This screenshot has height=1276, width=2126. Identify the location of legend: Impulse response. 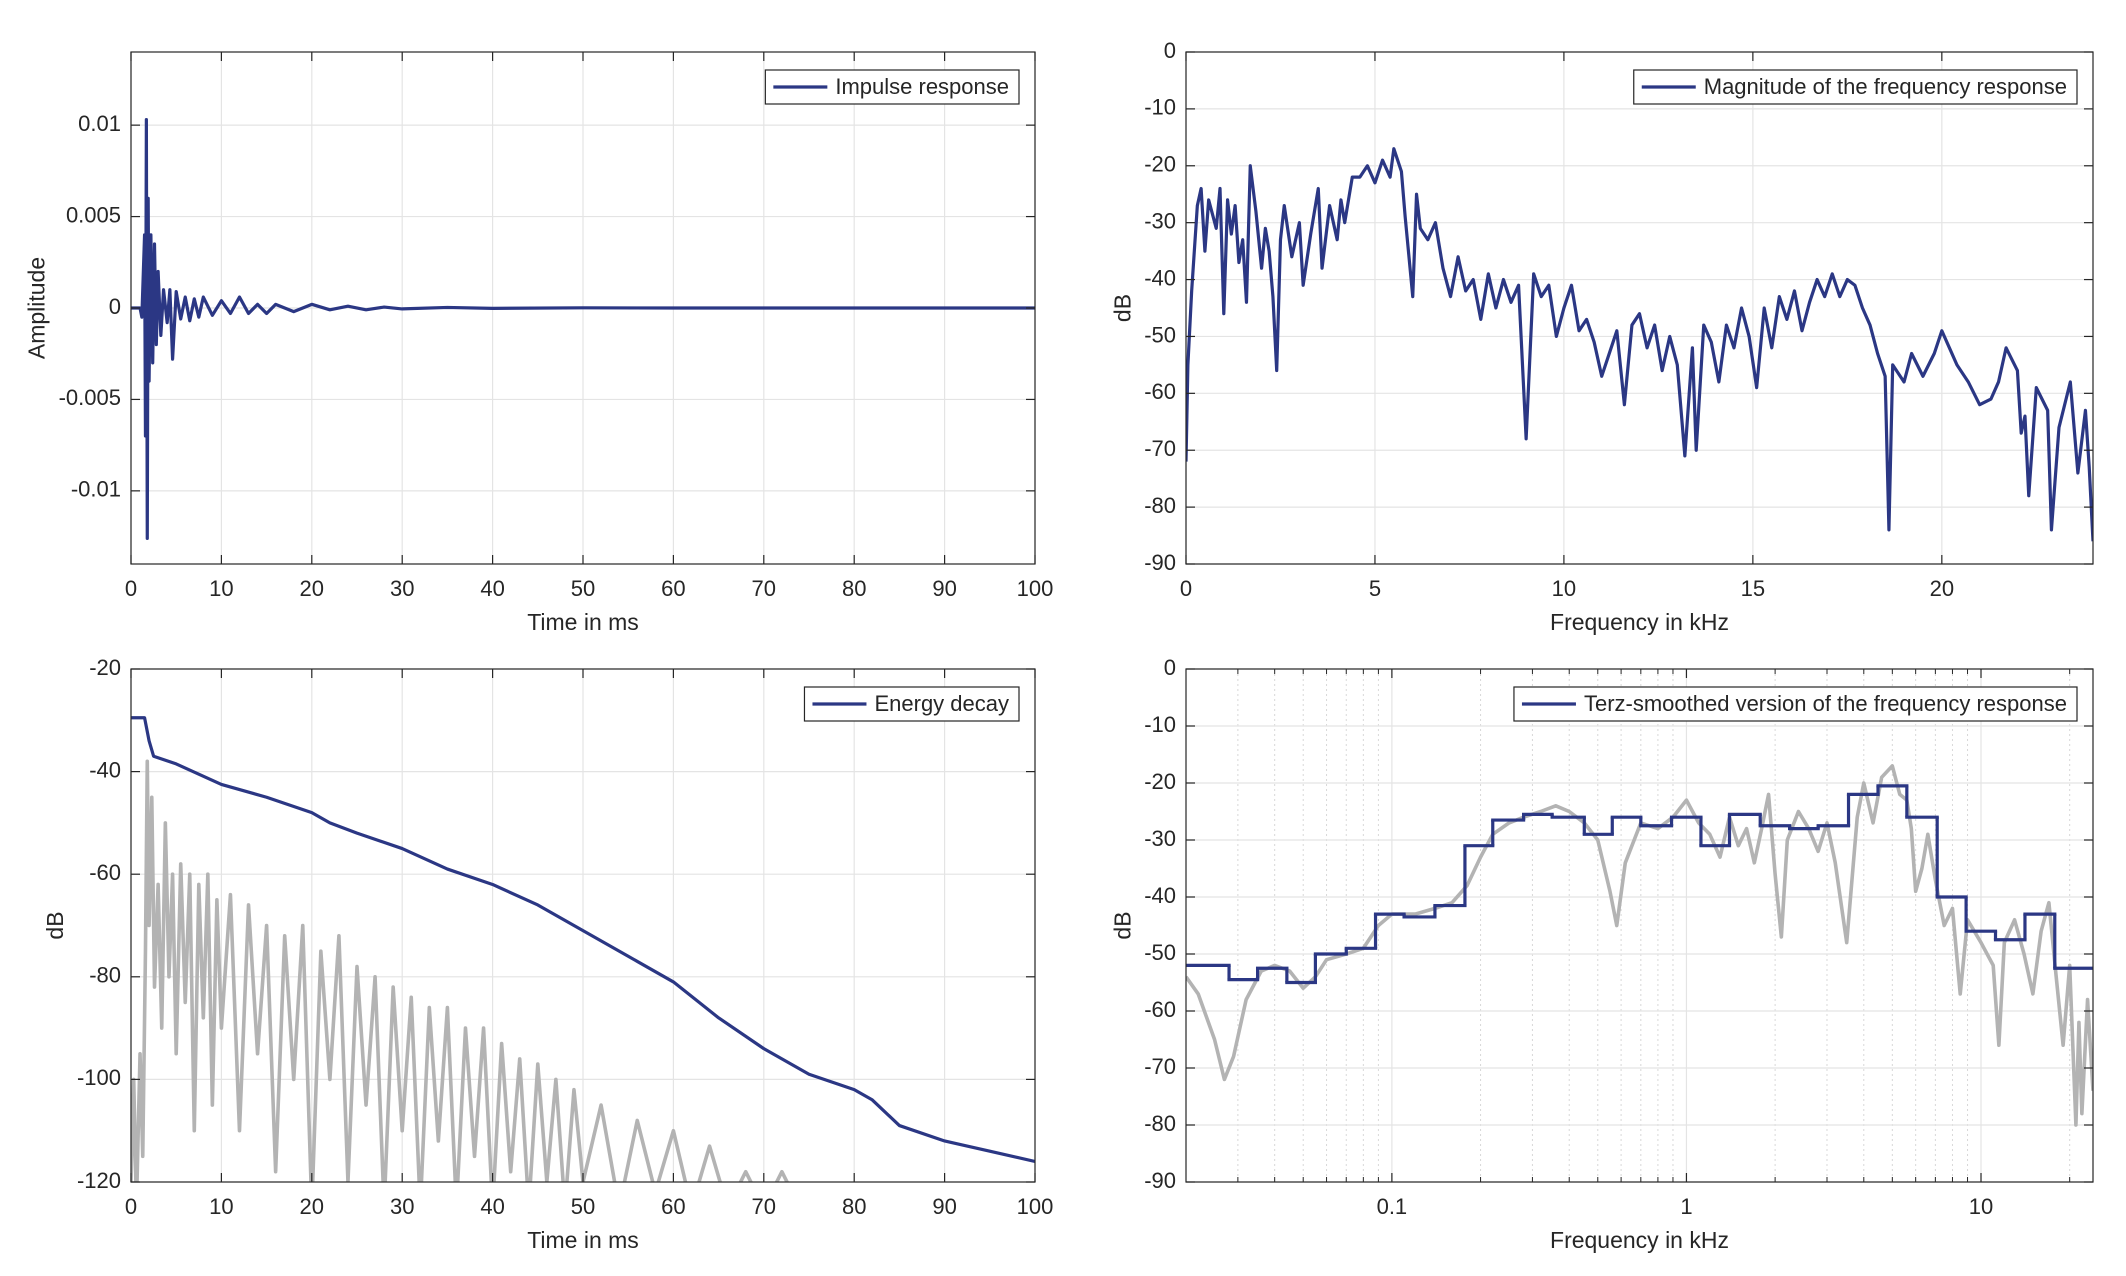
(892, 87).